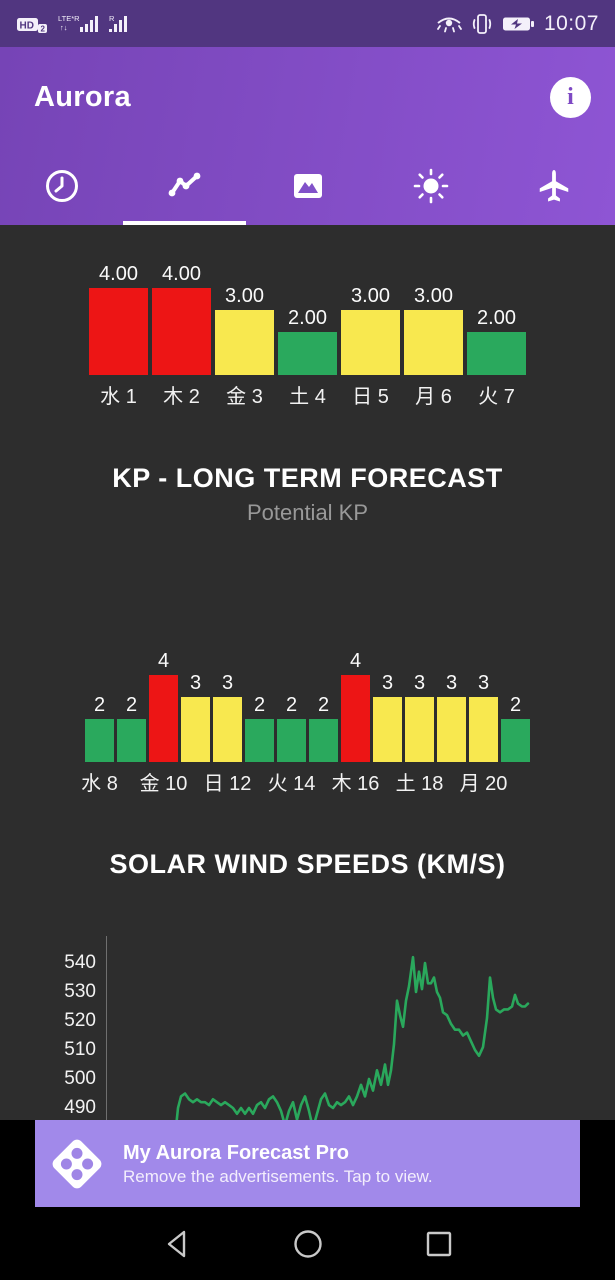  Describe the element at coordinates (80, 991) in the screenshot. I see `y-axis-tick-label: 530` at that location.